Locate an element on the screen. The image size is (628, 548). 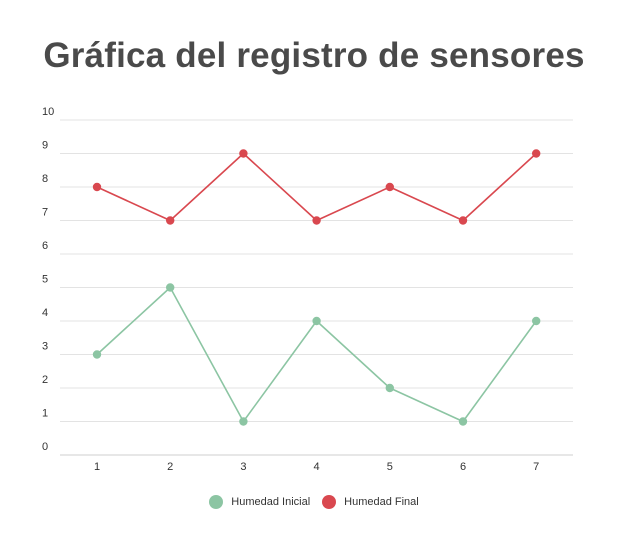
y-tick-label: 3 is located at coordinates (45, 347).